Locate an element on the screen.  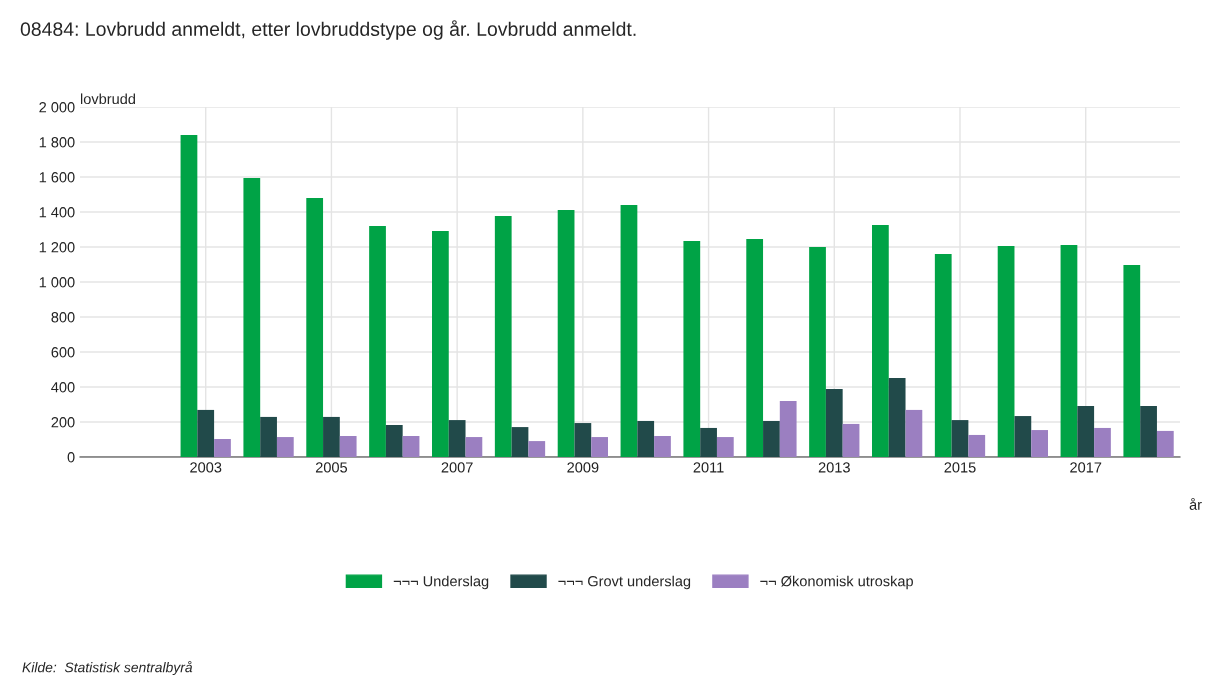
x-tick-label: 2011 is located at coordinates (708, 467).